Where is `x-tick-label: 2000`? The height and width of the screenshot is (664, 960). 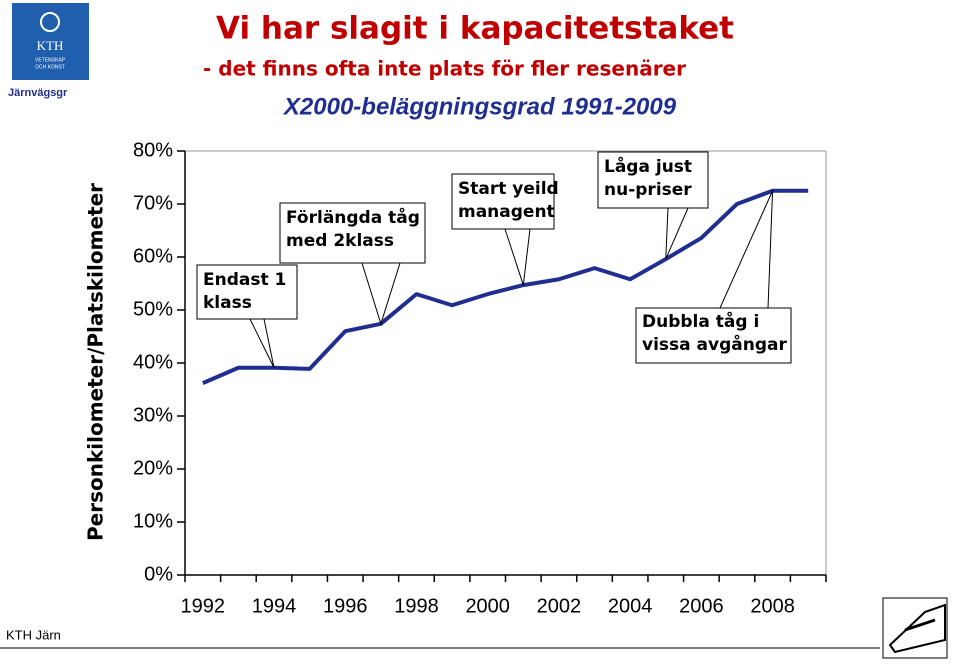 x-tick-label: 2000 is located at coordinates (487, 606).